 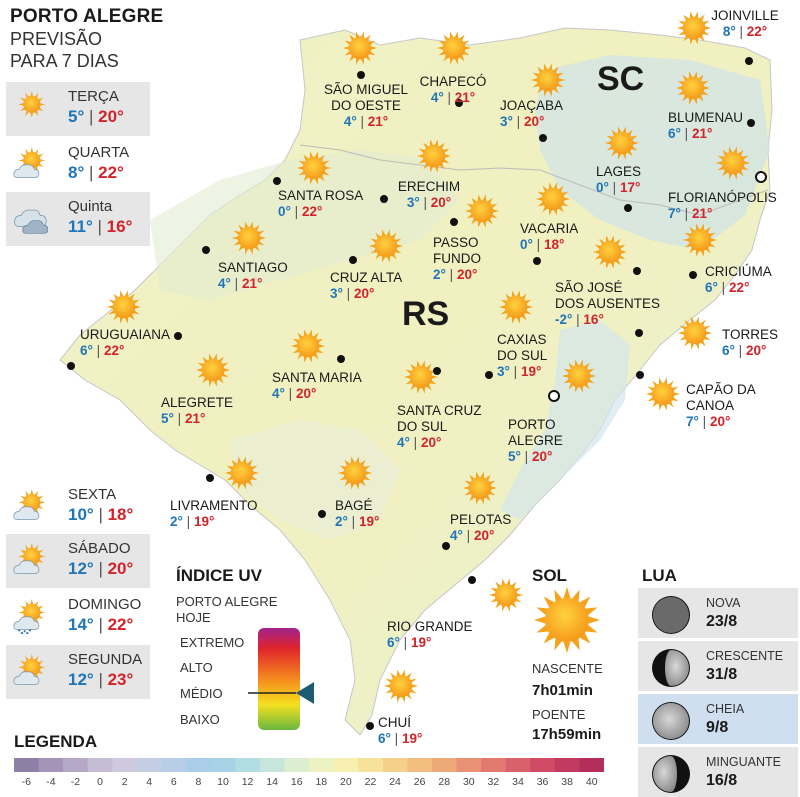 What do you see at coordinates (197, 402) in the screenshot?
I see `city-name: ALEGRETE` at bounding box center [197, 402].